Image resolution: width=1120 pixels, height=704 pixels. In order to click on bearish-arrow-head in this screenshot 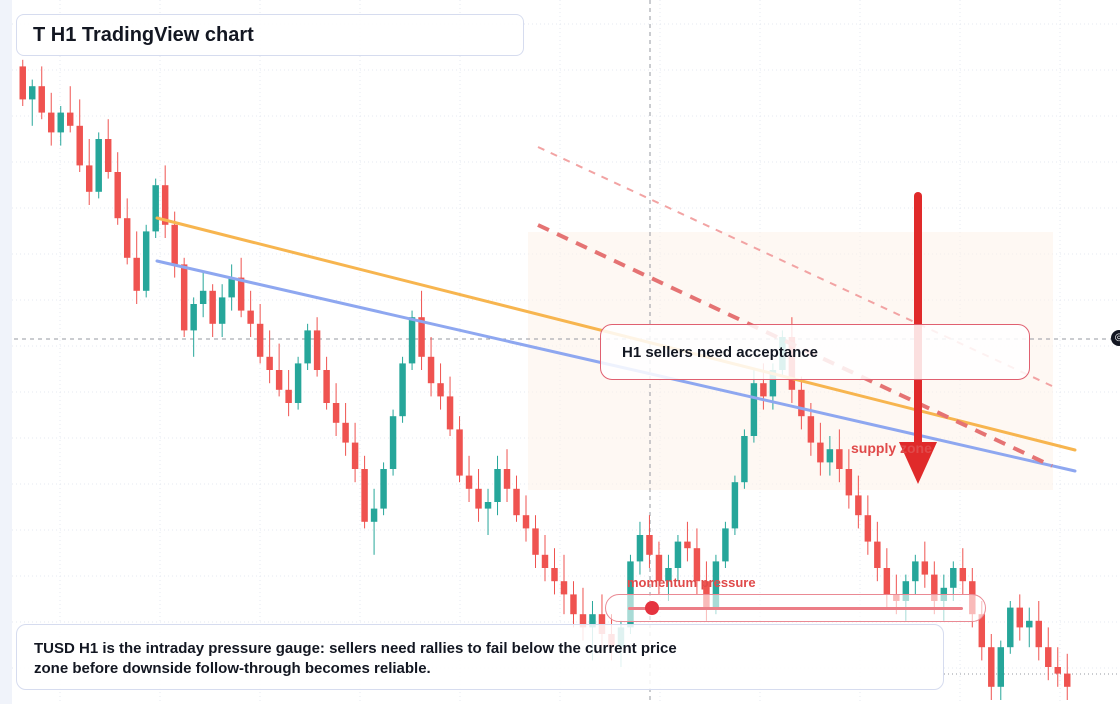, I will do `click(918, 463)`.